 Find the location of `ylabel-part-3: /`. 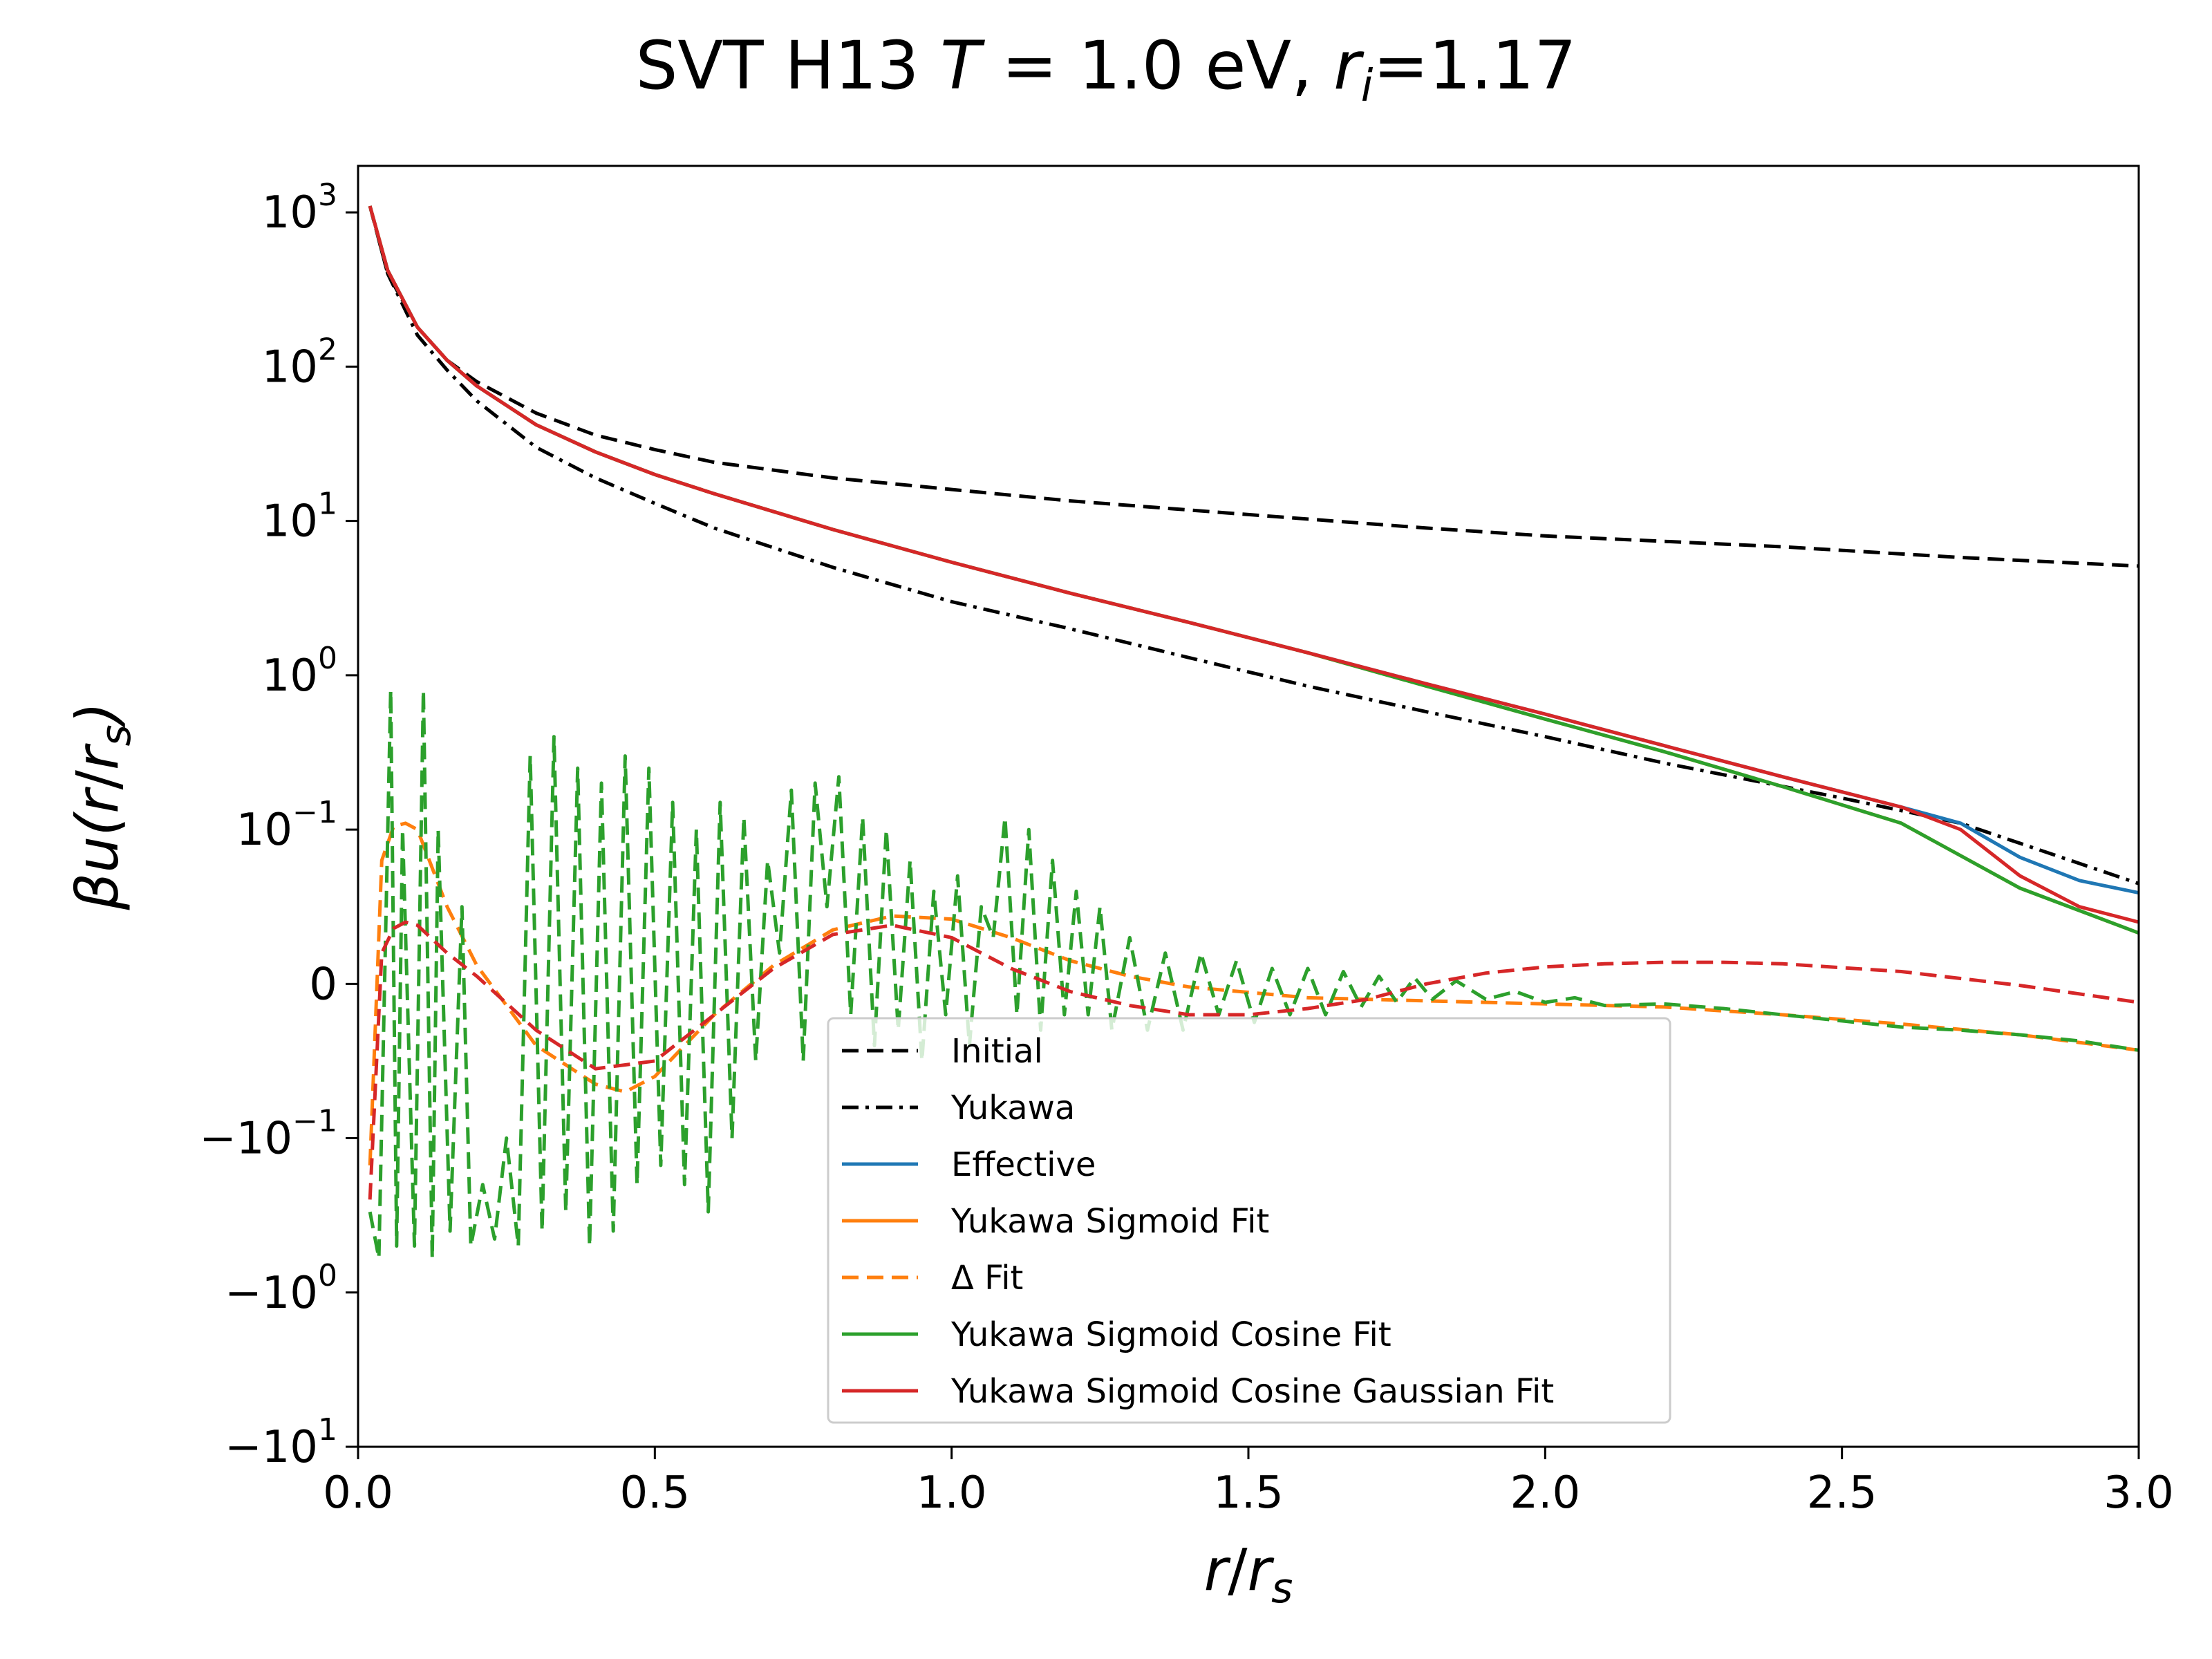

ylabel-part-3: / is located at coordinates (97, 779).